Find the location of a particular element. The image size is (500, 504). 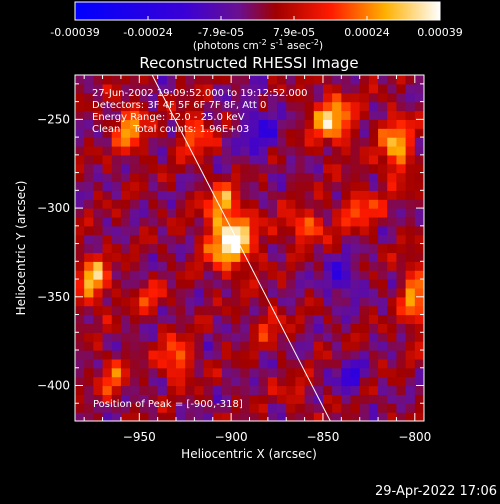

colorbar-unit-label: (photons cm-2 s-1 asec-2) is located at coordinates (258, 45).